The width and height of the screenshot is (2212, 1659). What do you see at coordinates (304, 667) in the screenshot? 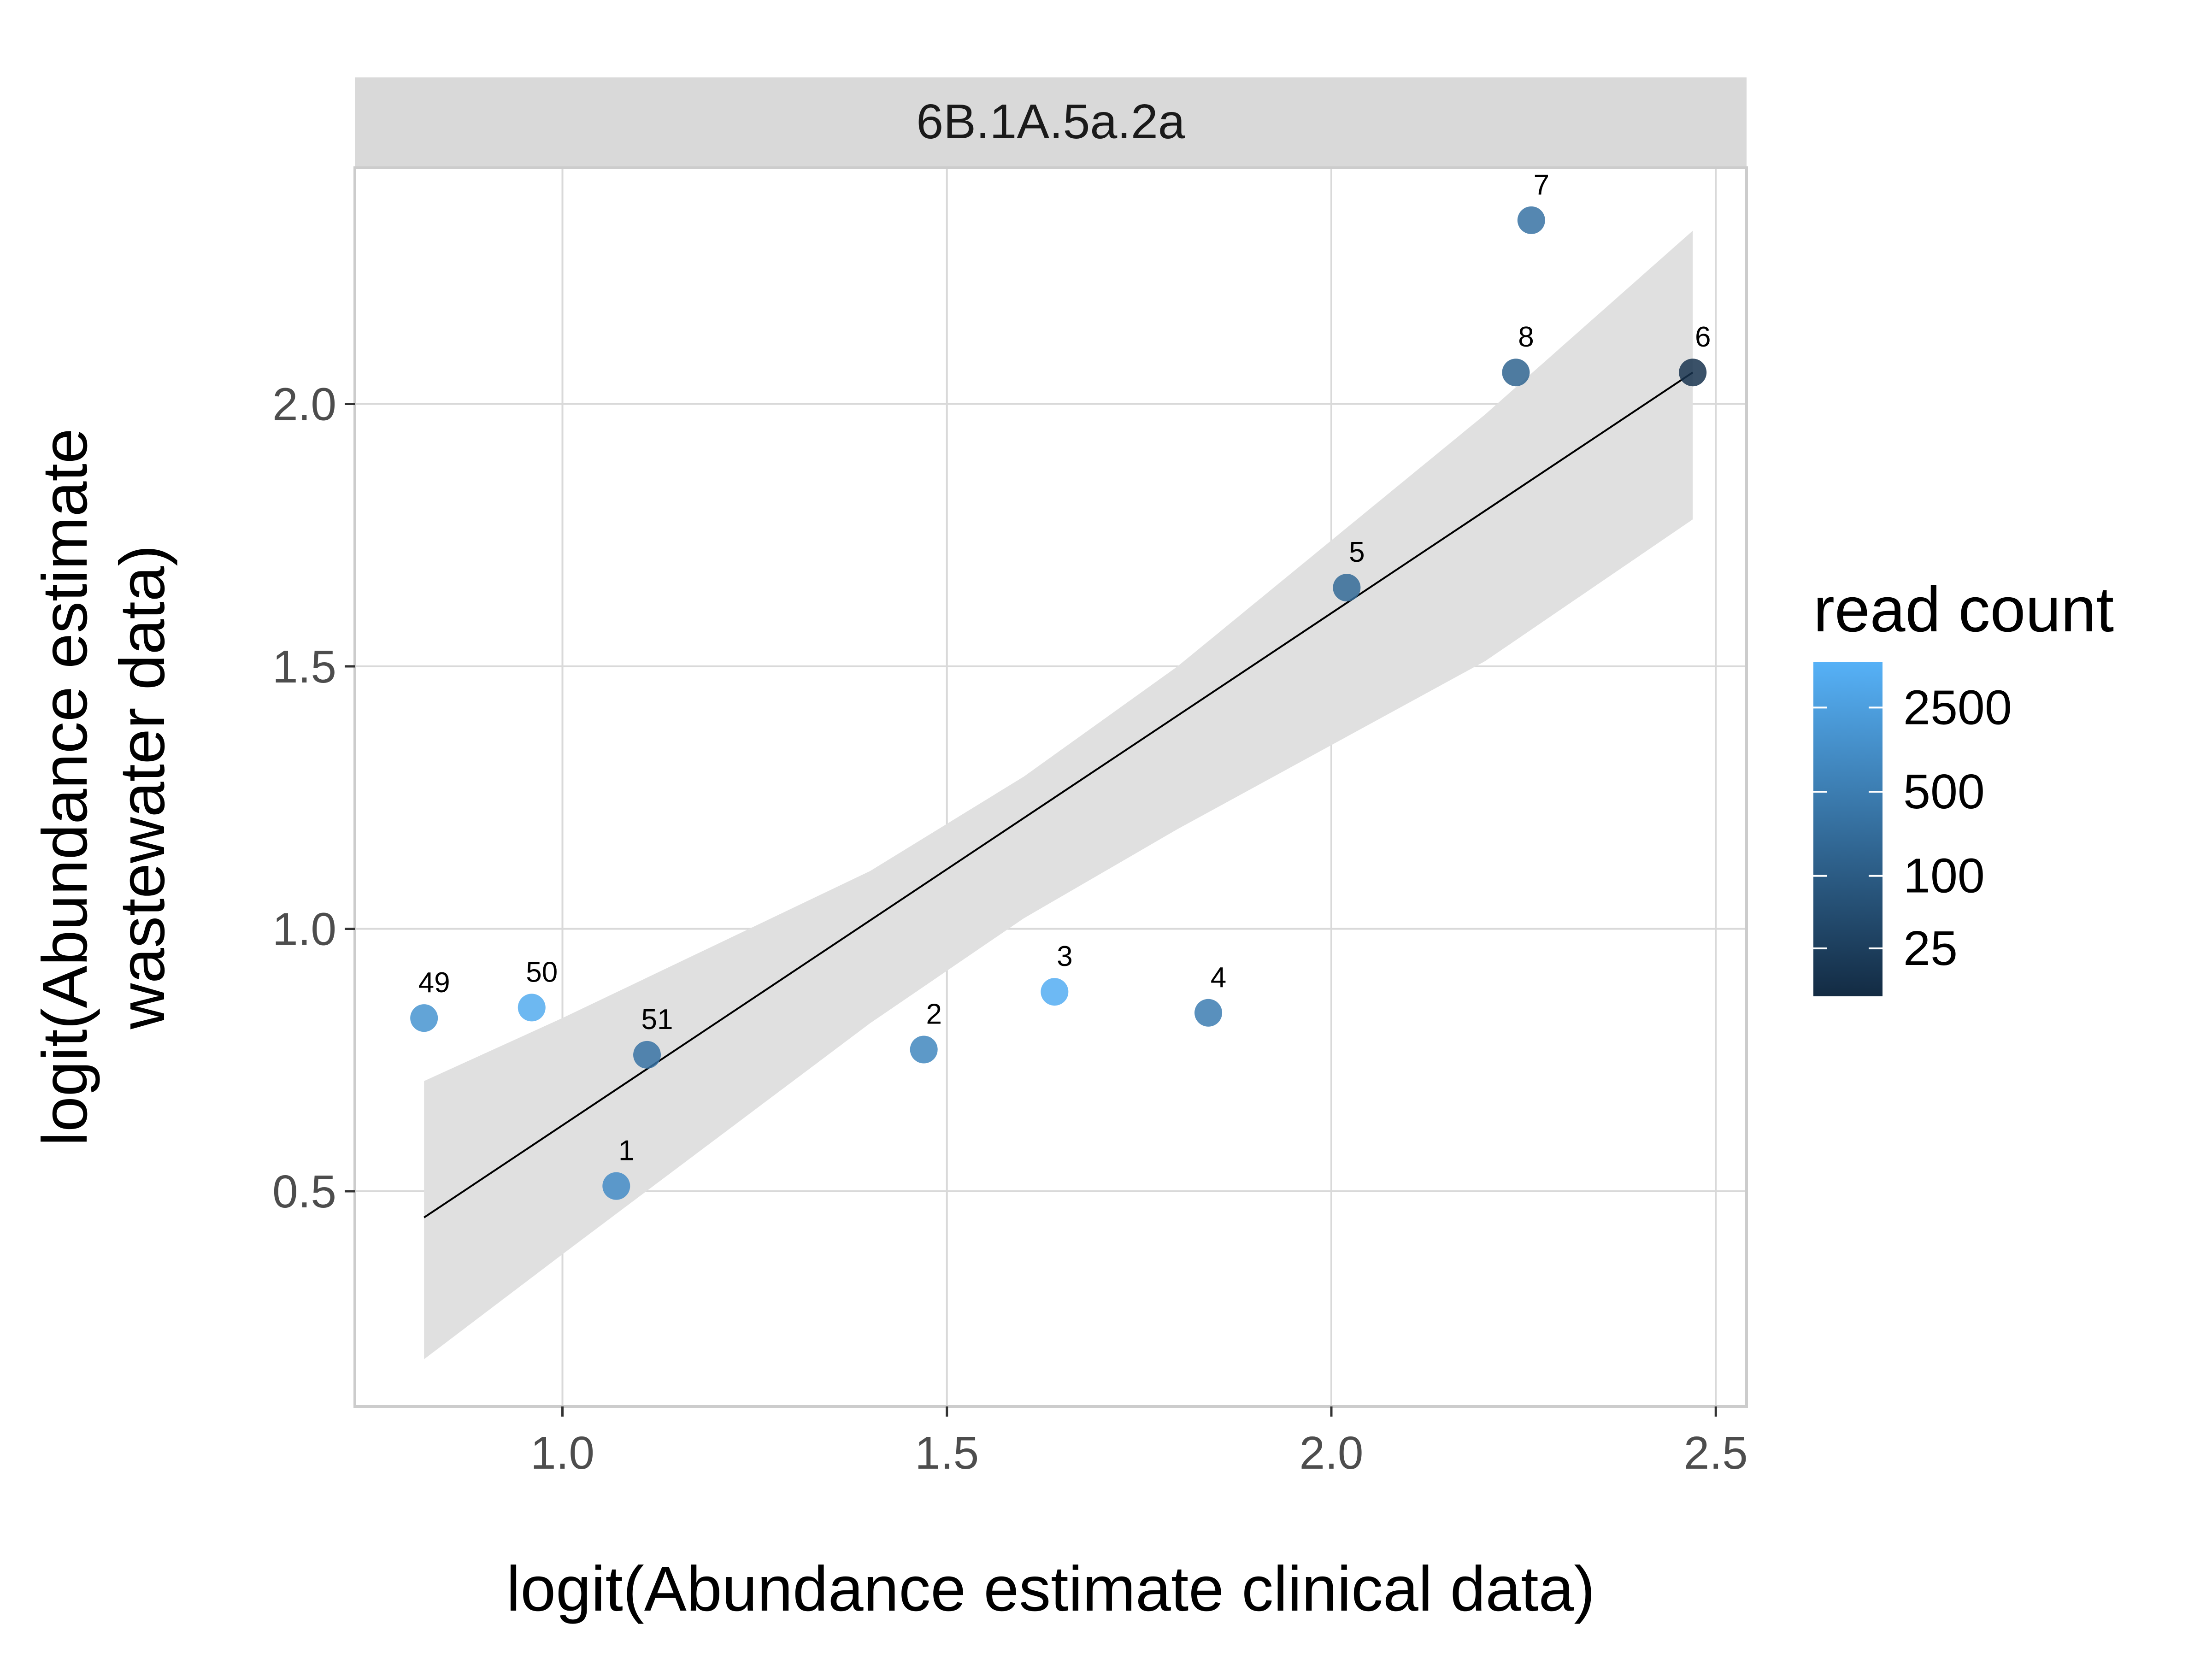
I see `y-tick-label: 1.5` at bounding box center [304, 667].